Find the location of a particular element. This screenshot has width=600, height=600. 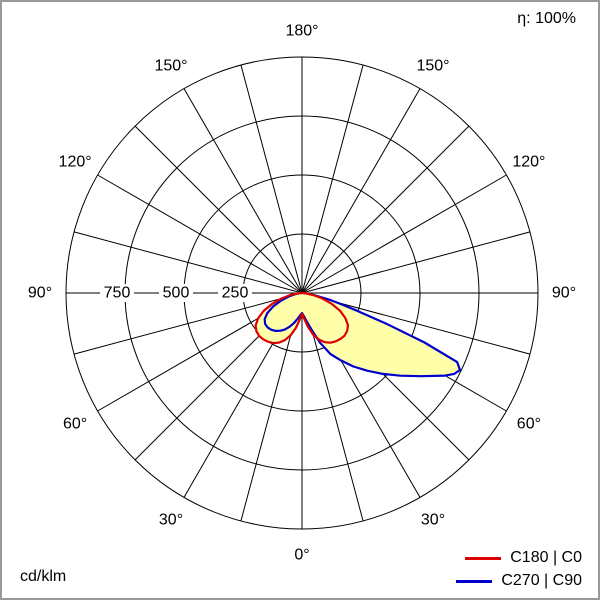

legend-label-c180-c0: C180 | C0 is located at coordinates (546, 557).